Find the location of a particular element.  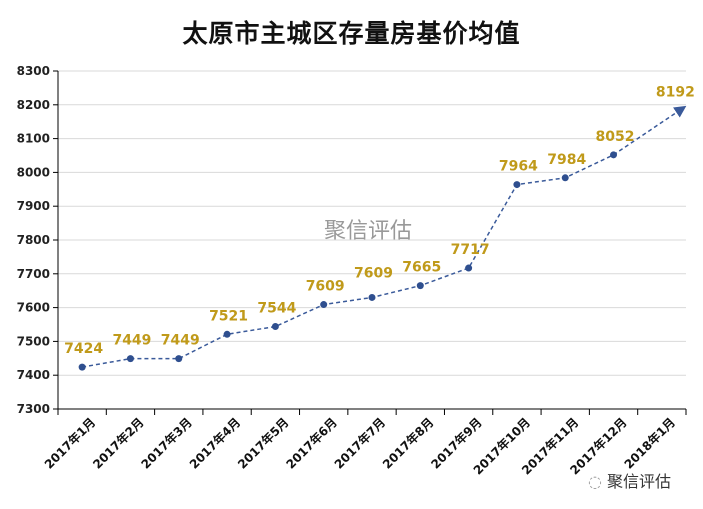

x-tick-label: 2017年5月 is located at coordinates (262, 443).